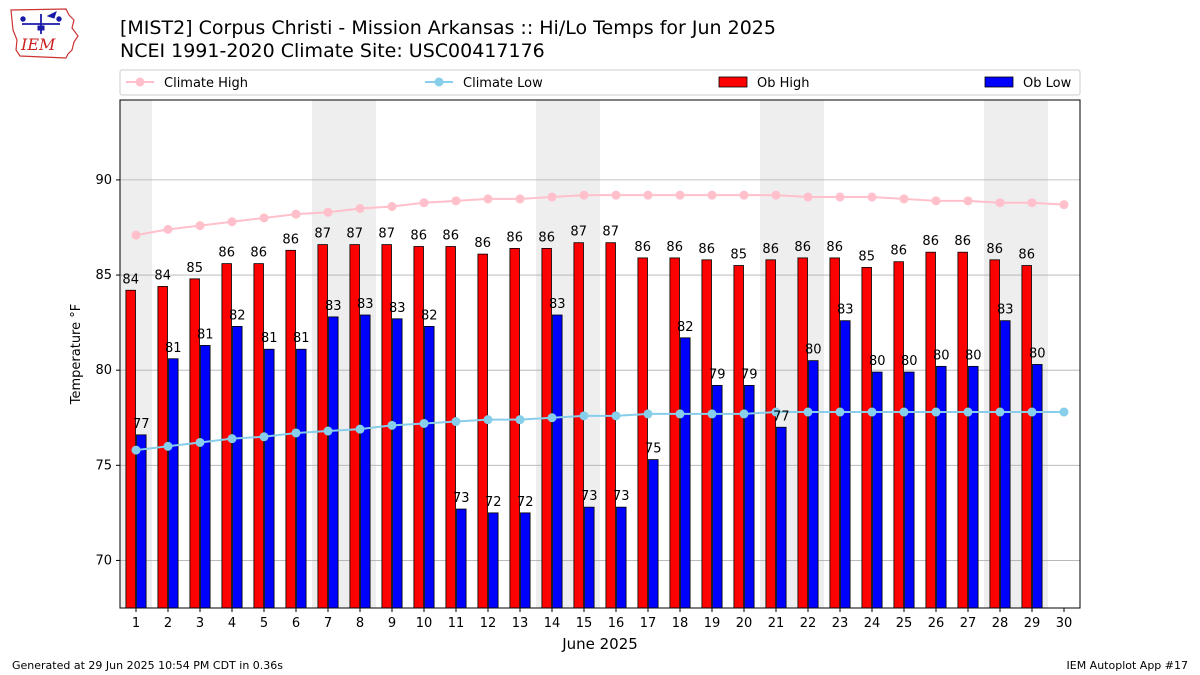  I want to click on climate-high-line, so click(600, 215).